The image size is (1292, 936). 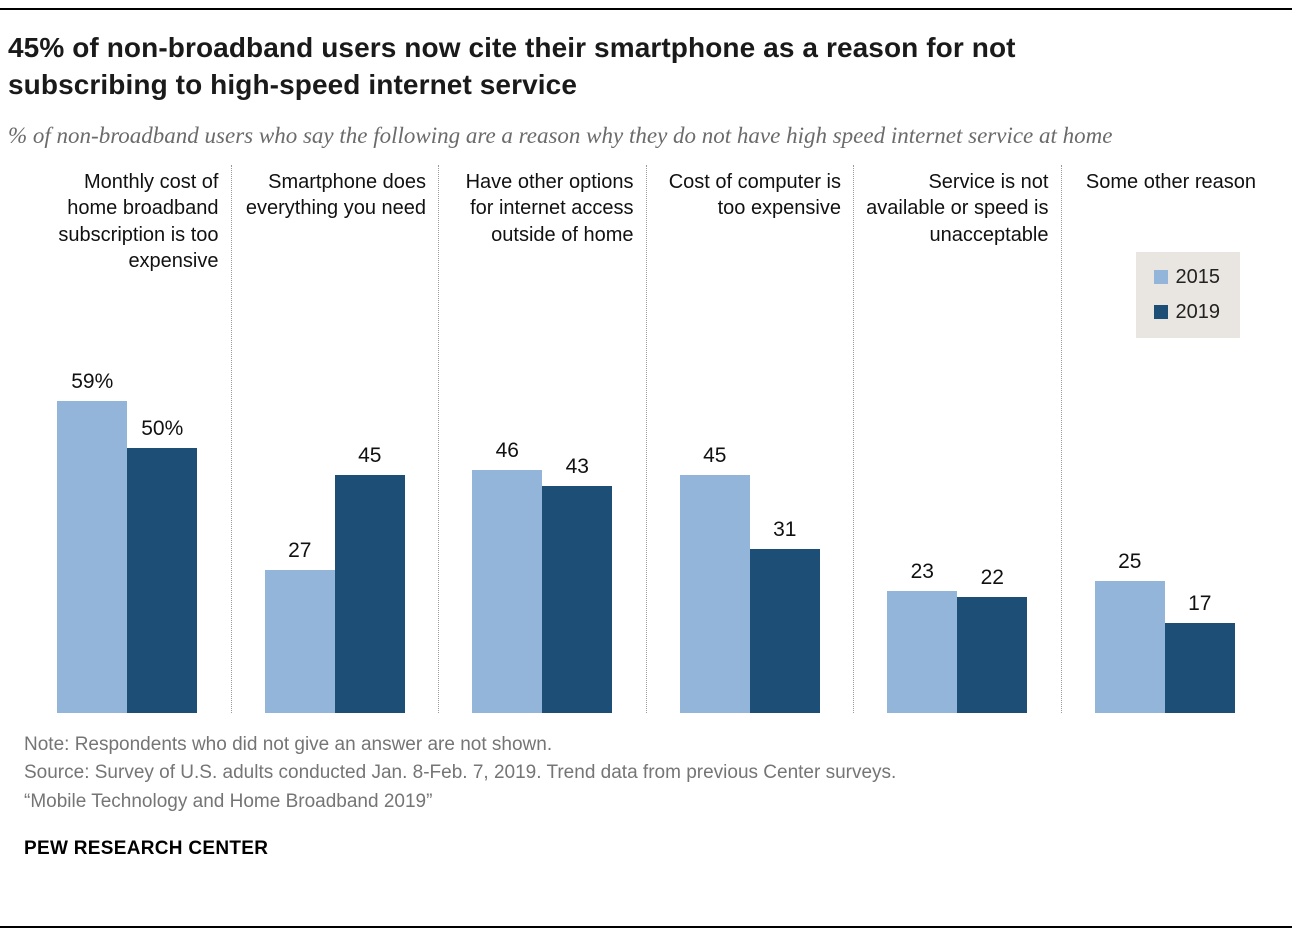 I want to click on bar-item-2015: 27, so click(x=299, y=625).